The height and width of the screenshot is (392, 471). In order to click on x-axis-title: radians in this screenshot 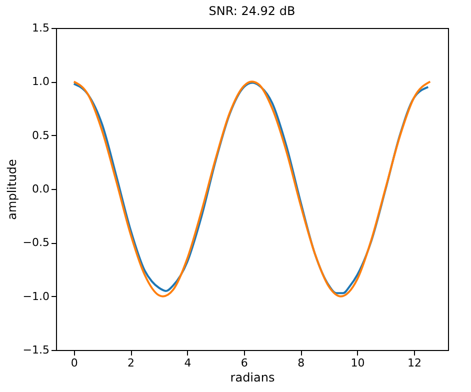, I will do `click(252, 377)`.